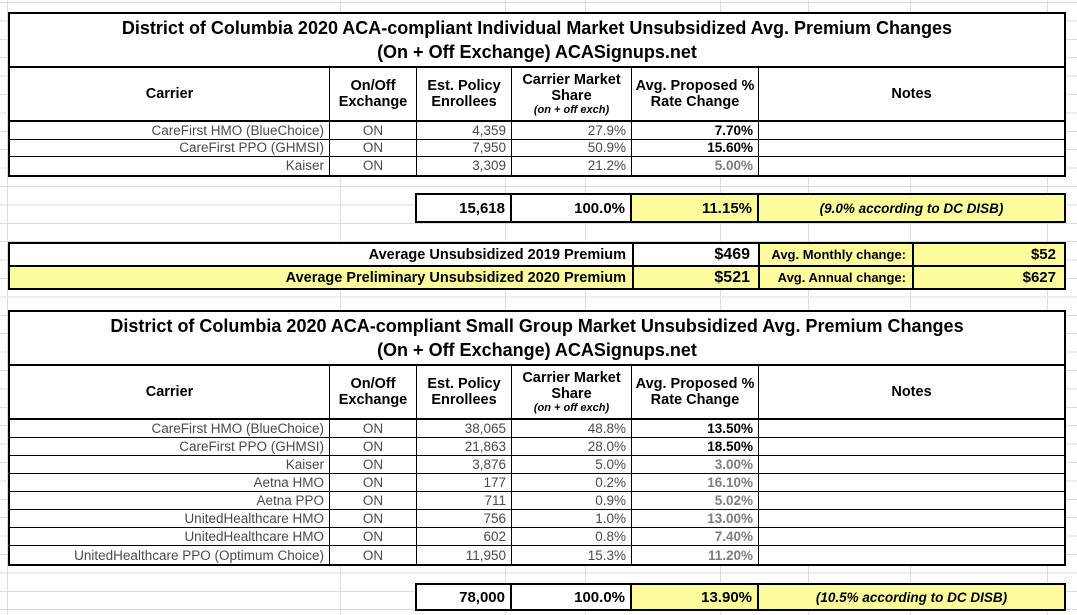  I want to click on rate-change-cell: 18.50%, so click(695, 446).